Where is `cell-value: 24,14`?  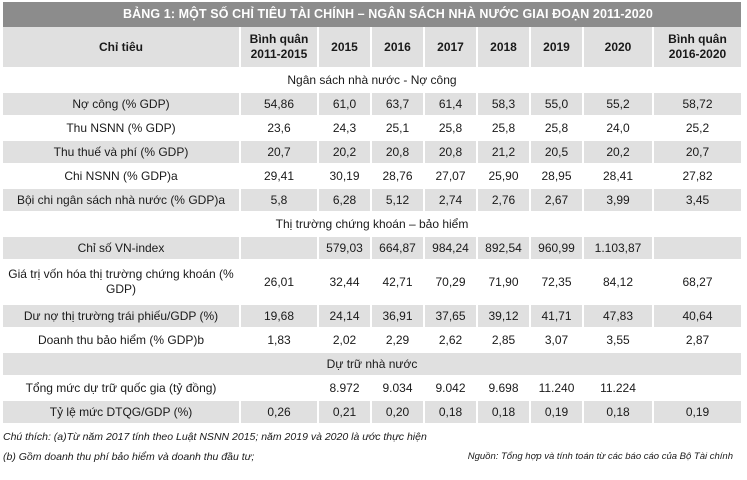 cell-value: 24,14 is located at coordinates (345, 317).